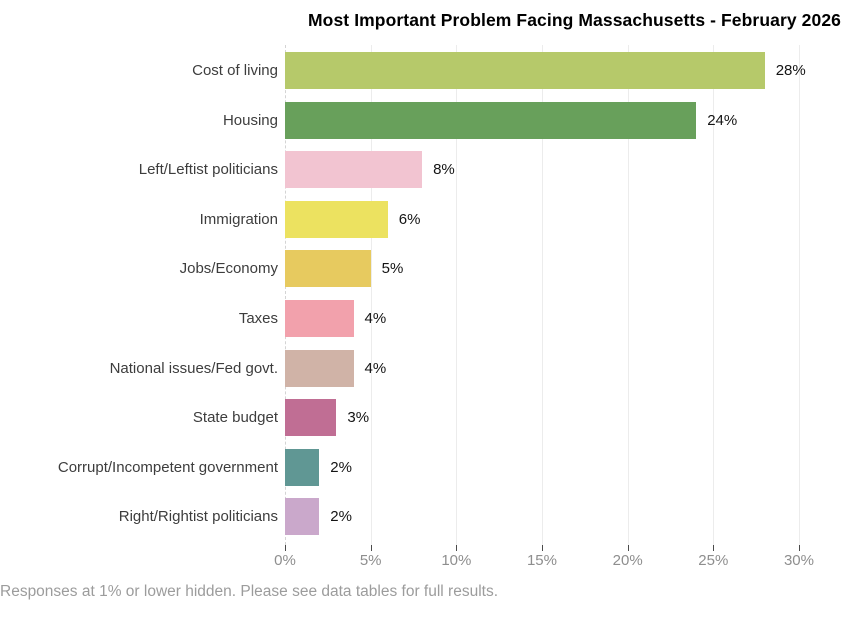 The height and width of the screenshot is (621, 864). I want to click on category-label: Cost of living, so click(235, 70).